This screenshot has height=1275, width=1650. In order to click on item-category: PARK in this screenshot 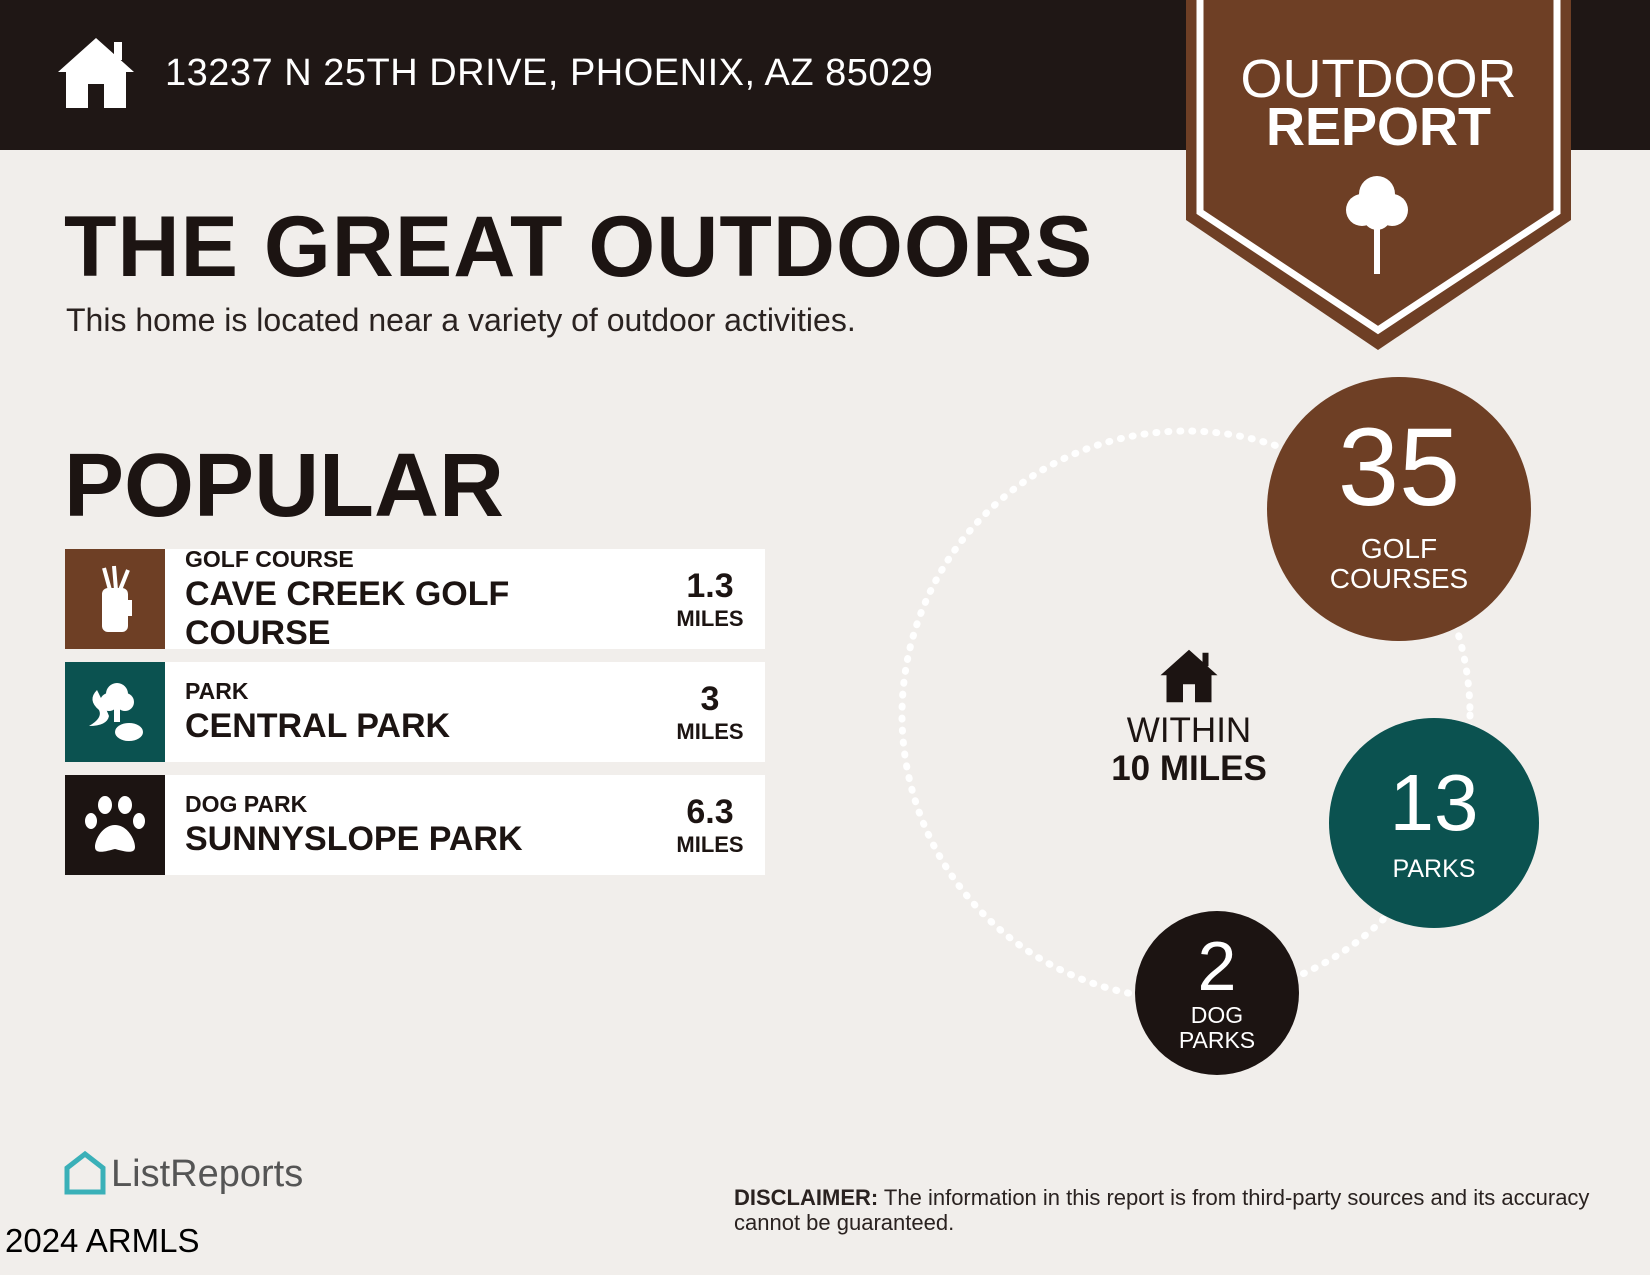, I will do `click(217, 691)`.